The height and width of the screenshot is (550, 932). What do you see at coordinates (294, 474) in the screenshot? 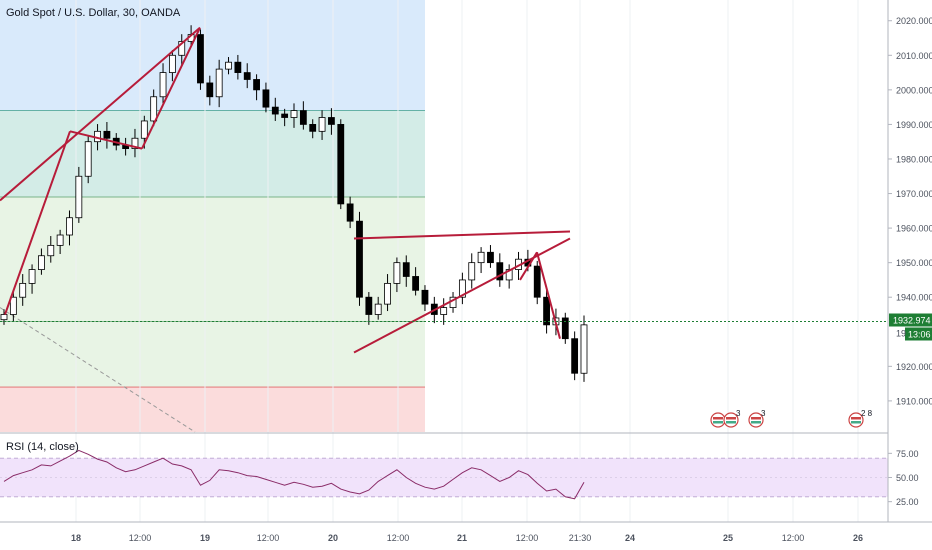
I see `rsi-line` at bounding box center [294, 474].